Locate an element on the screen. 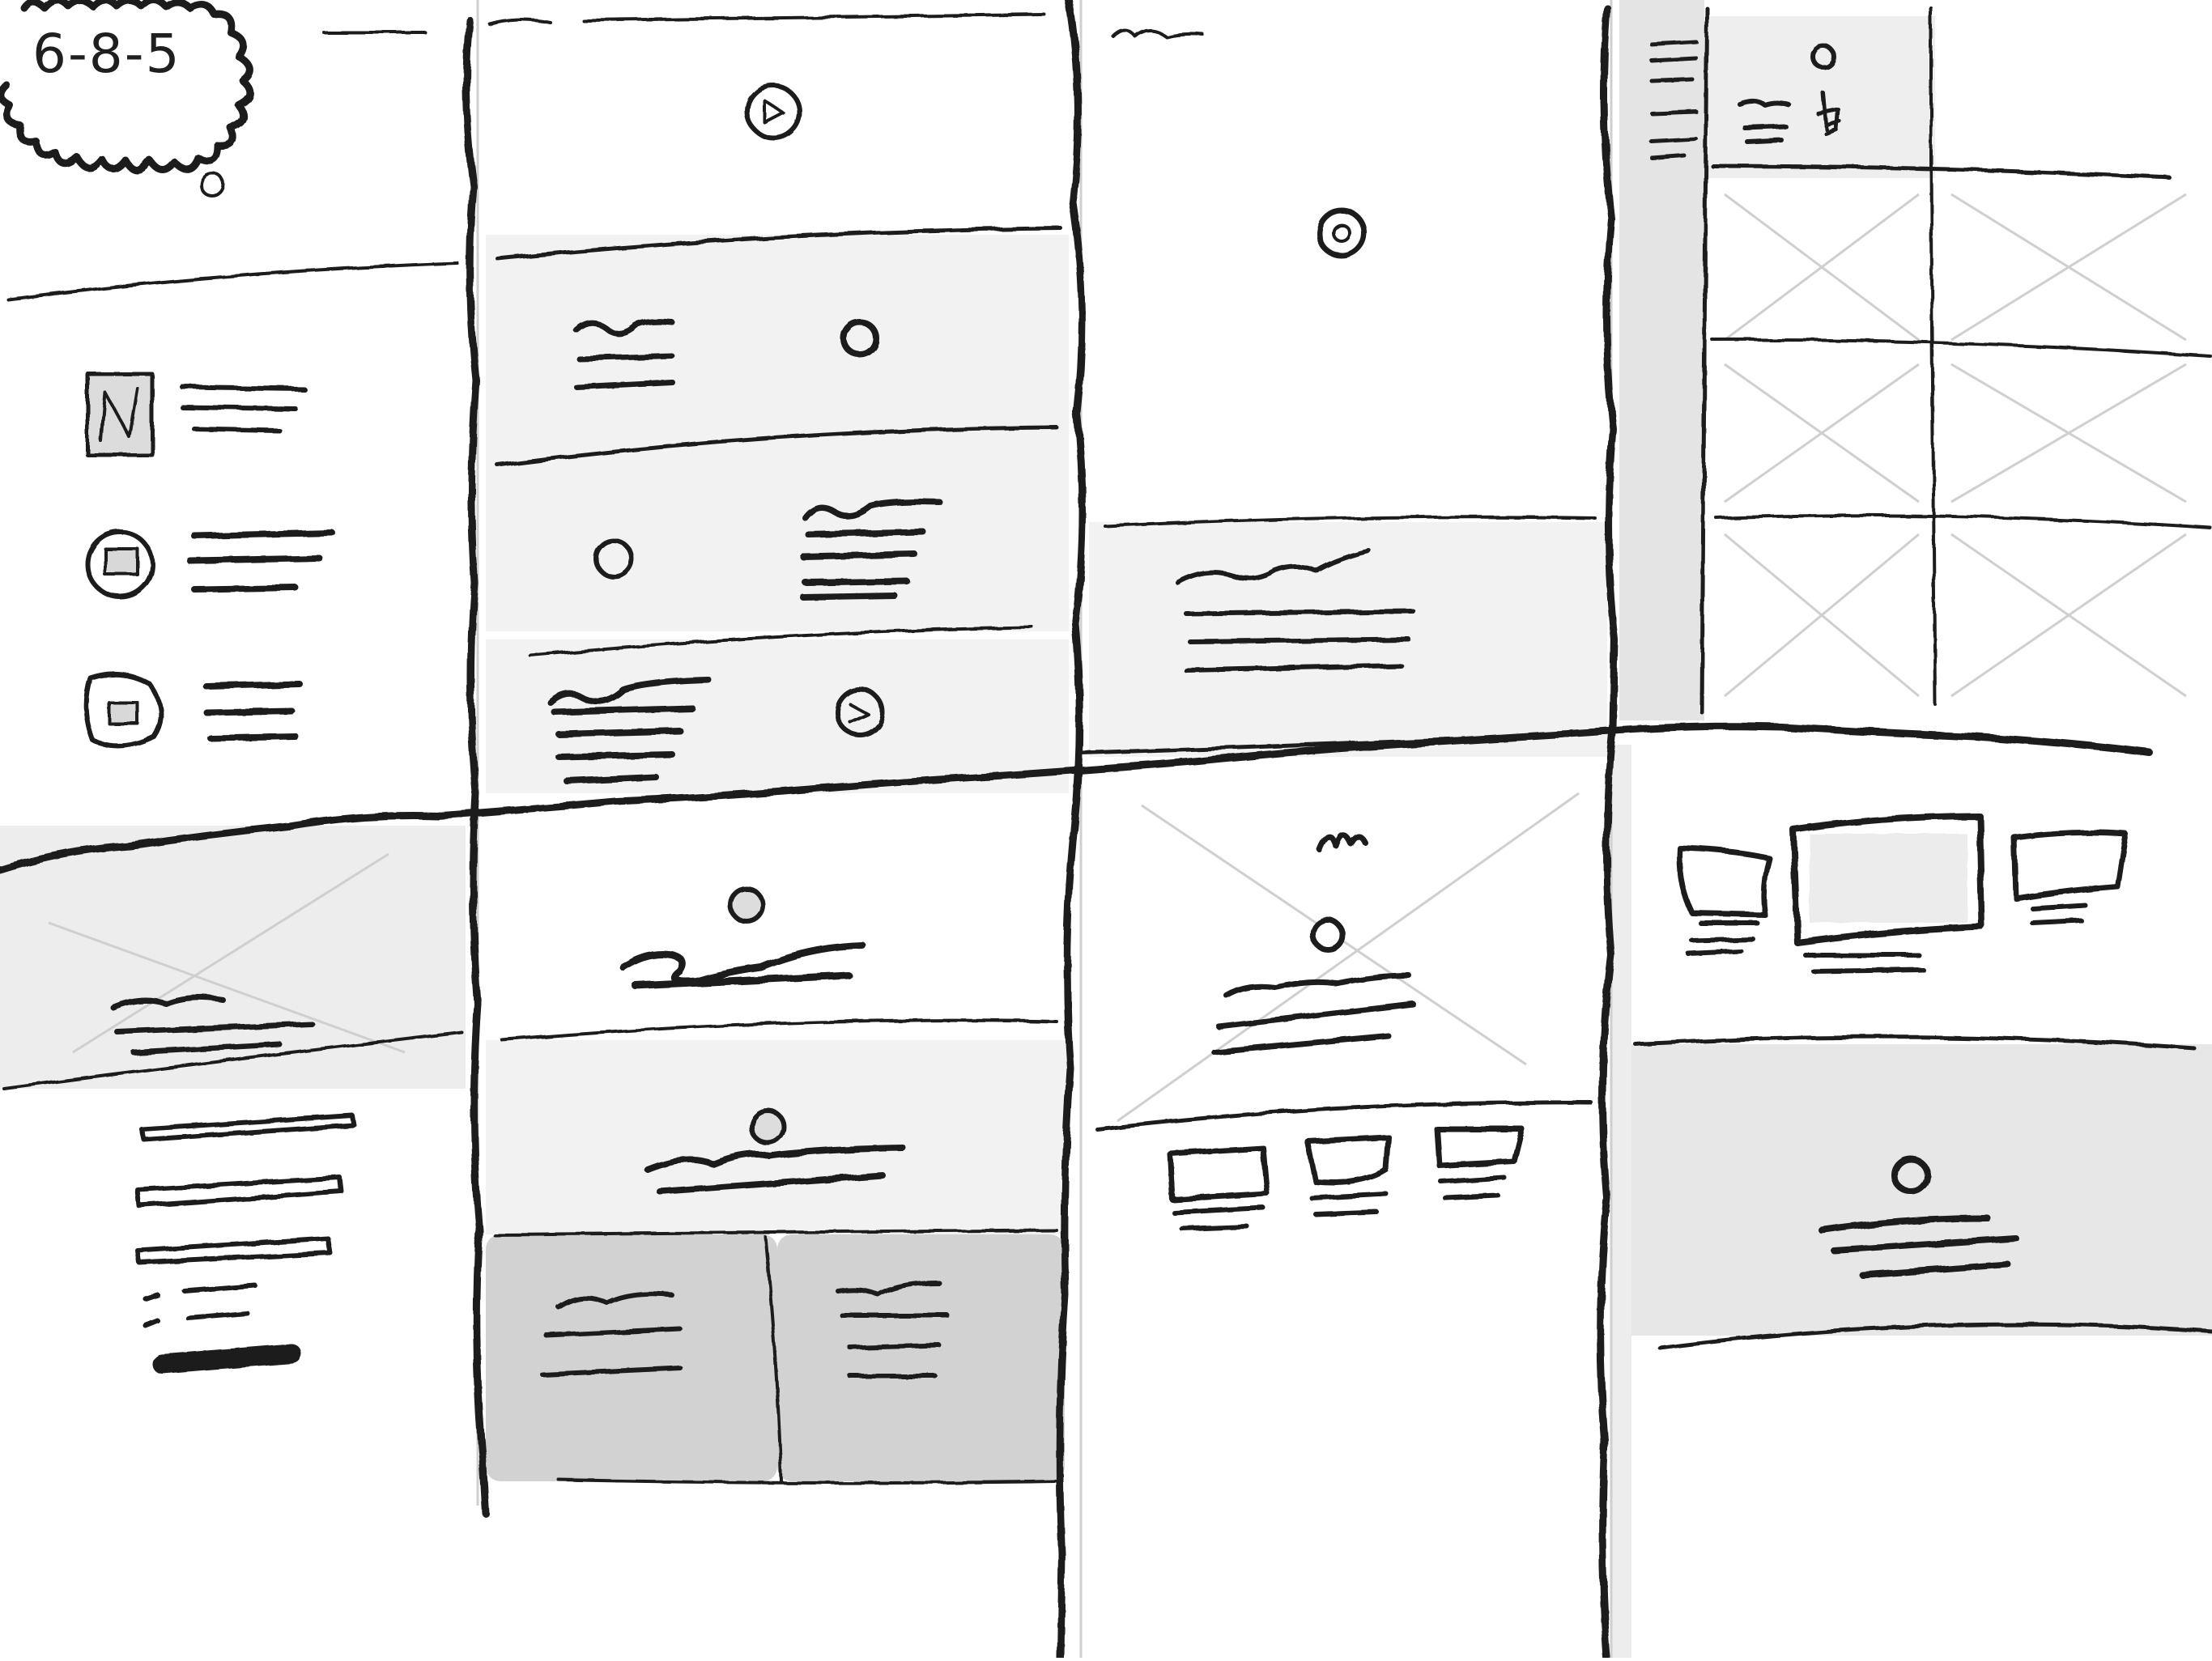 This screenshot has height=1661, width=2212. badge-label: 6-8-5 is located at coordinates (106, 54).